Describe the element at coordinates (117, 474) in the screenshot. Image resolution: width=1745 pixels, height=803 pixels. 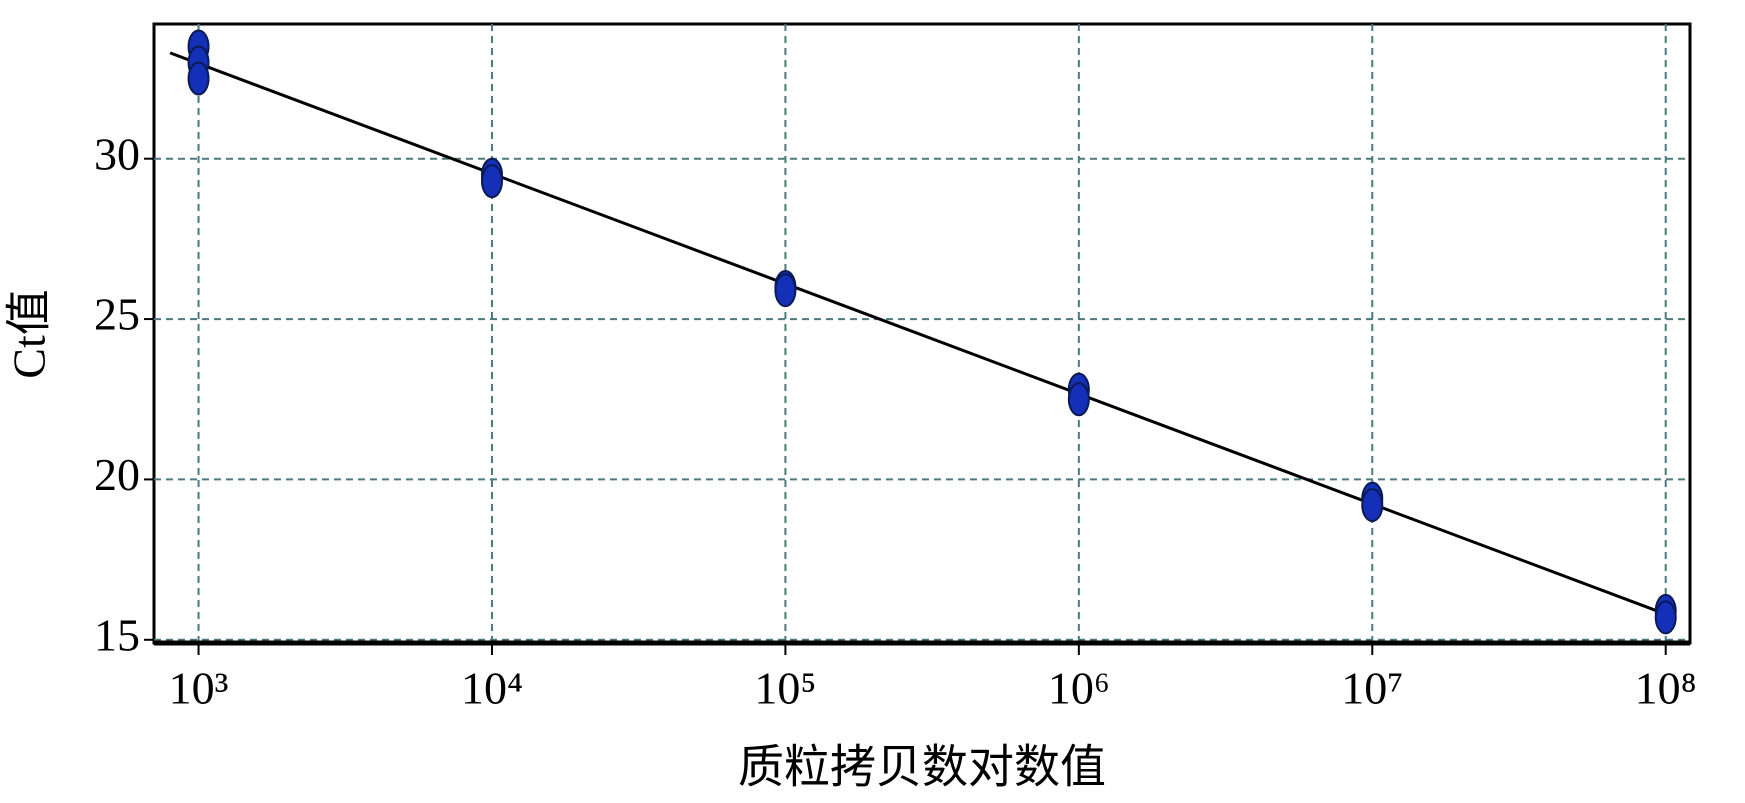
I see `y-tick-label: 20` at that location.